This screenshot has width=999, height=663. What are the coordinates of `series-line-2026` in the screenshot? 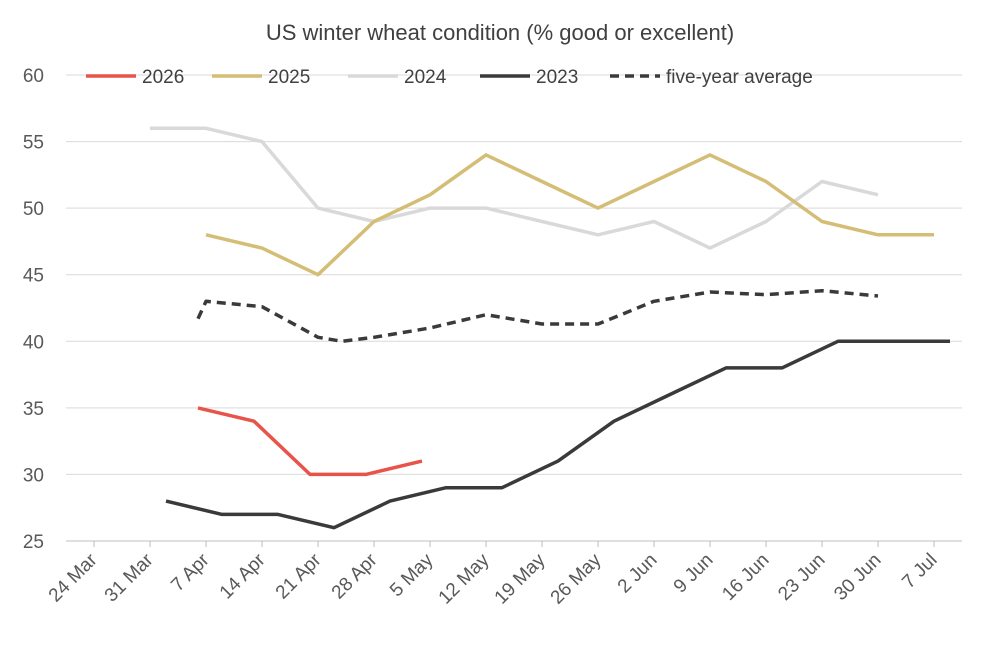 It's located at (310, 441).